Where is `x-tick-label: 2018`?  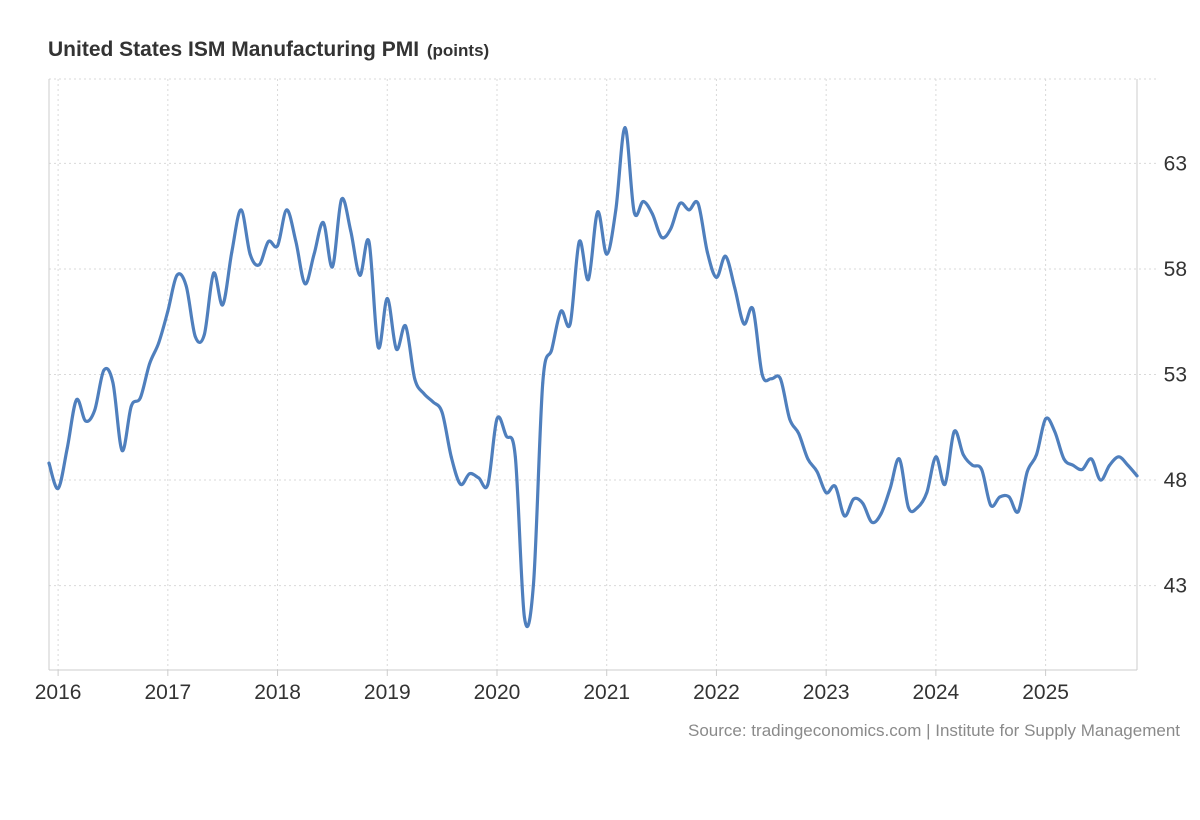 x-tick-label: 2018 is located at coordinates (277, 692).